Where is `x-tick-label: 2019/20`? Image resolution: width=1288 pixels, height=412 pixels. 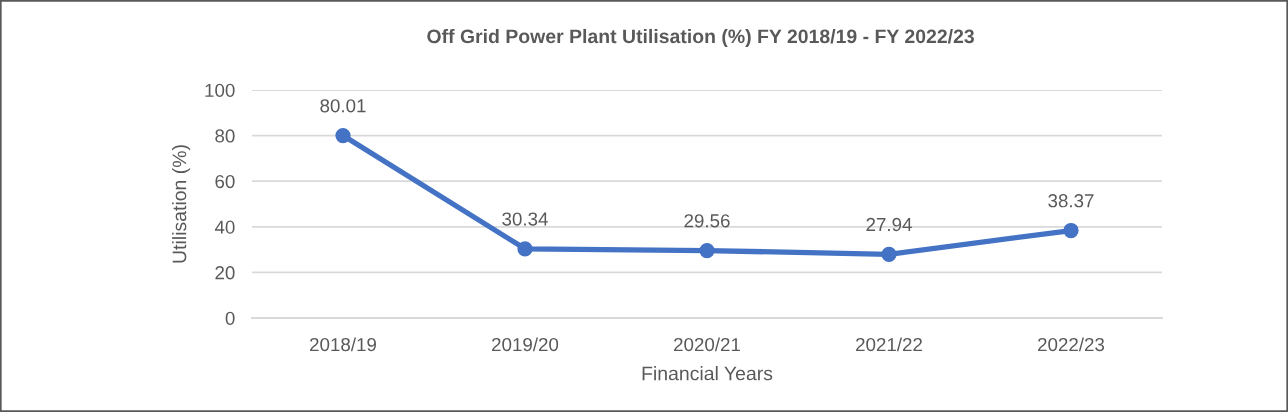 x-tick-label: 2019/20 is located at coordinates (525, 344).